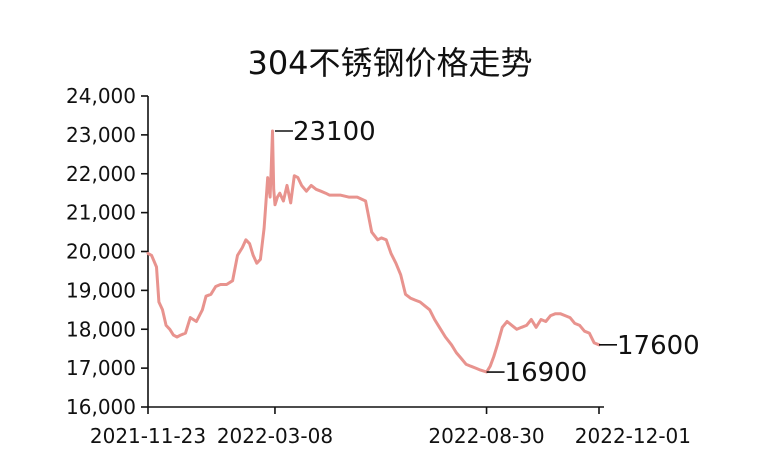 This screenshot has width=781, height=470. What do you see at coordinates (101, 252) in the screenshot?
I see `y-tick-label: 20,000` at bounding box center [101, 252].